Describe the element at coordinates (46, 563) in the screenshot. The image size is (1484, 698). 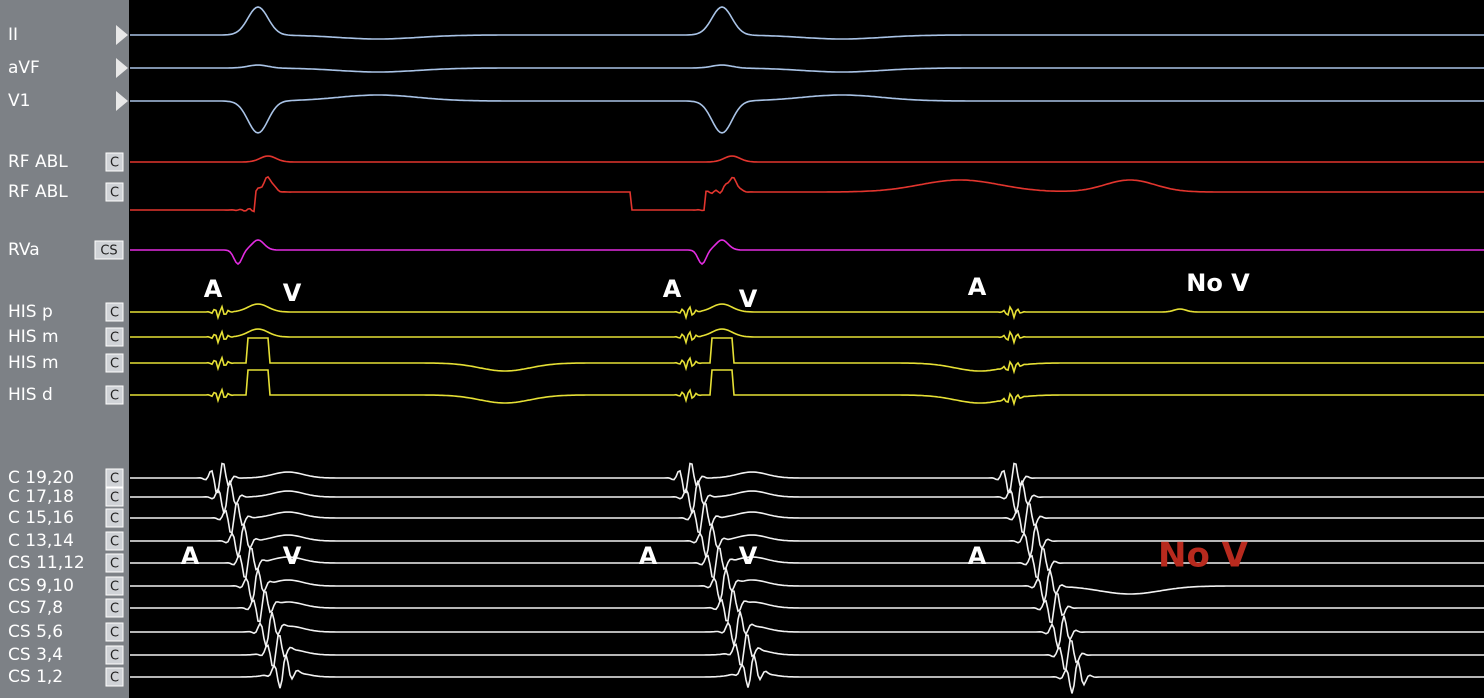
I see `channel-label: CS 11,12` at that location.